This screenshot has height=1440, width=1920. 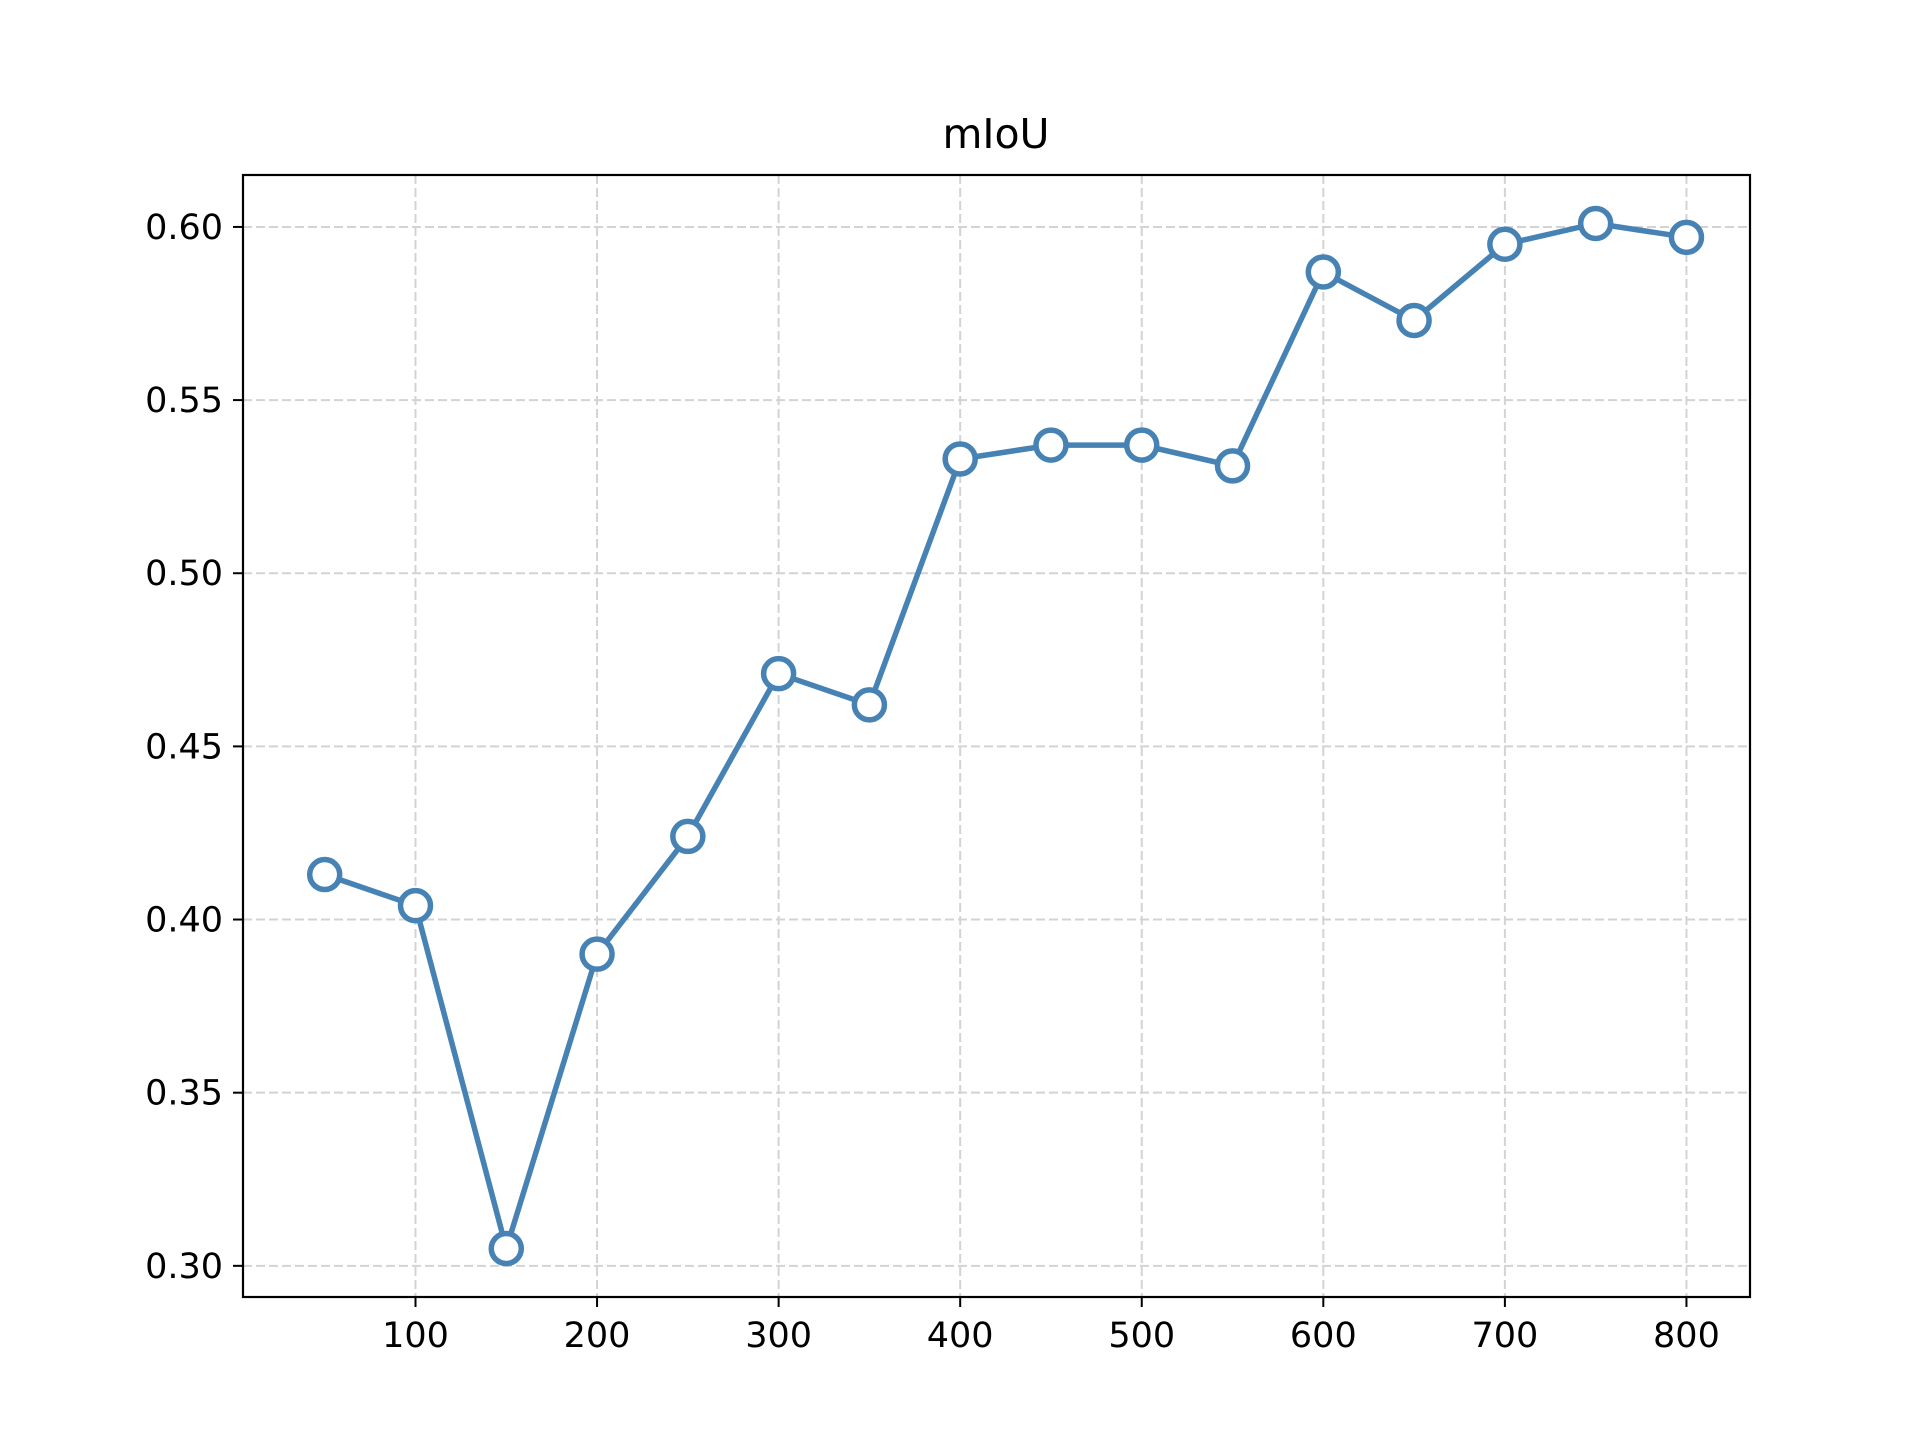 What do you see at coordinates (415, 1336) in the screenshot?
I see `x-tick-label: 100` at bounding box center [415, 1336].